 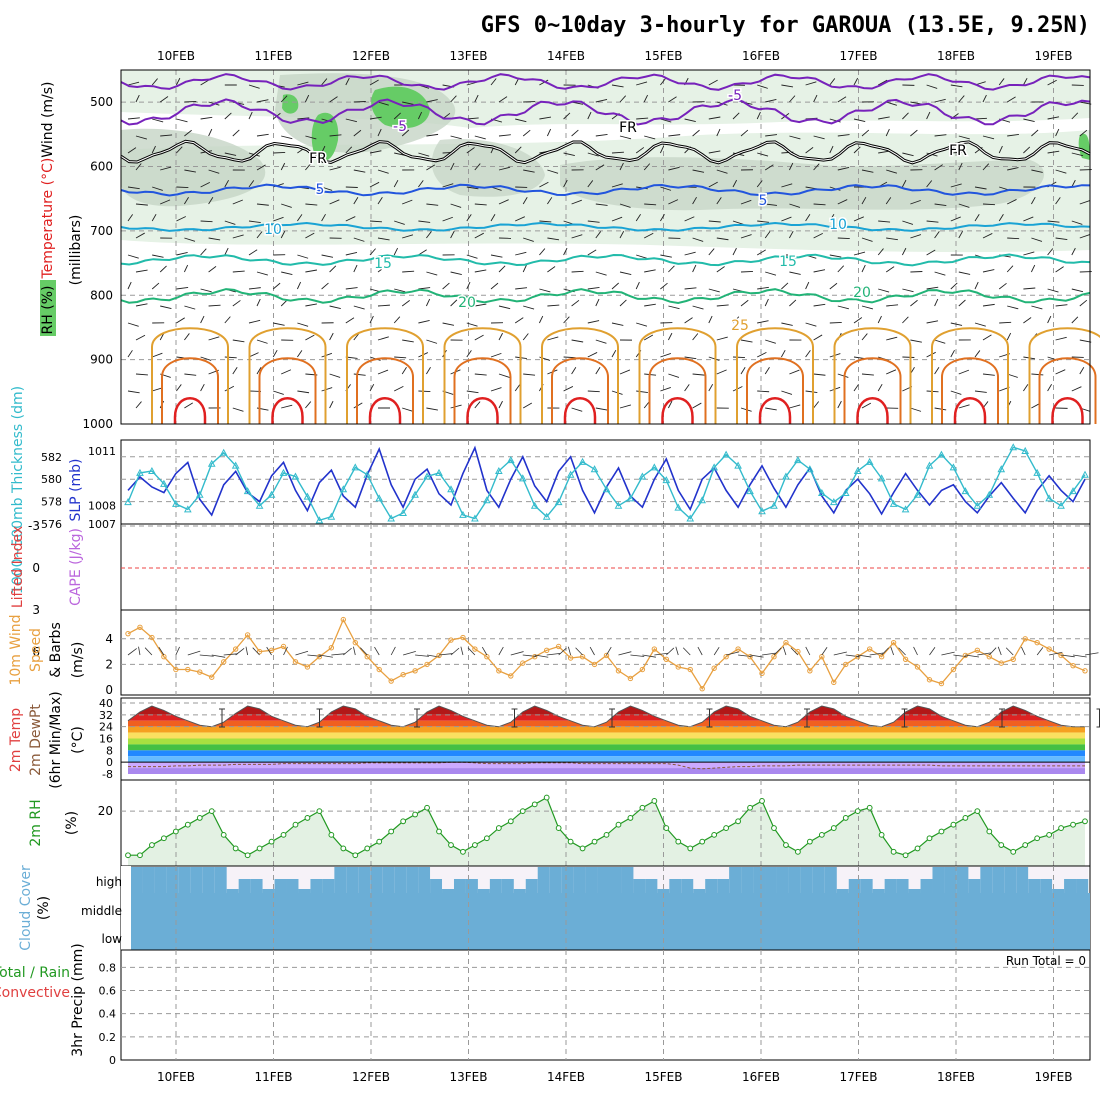 I want to click on li-tick: 3, so click(x=36, y=610).